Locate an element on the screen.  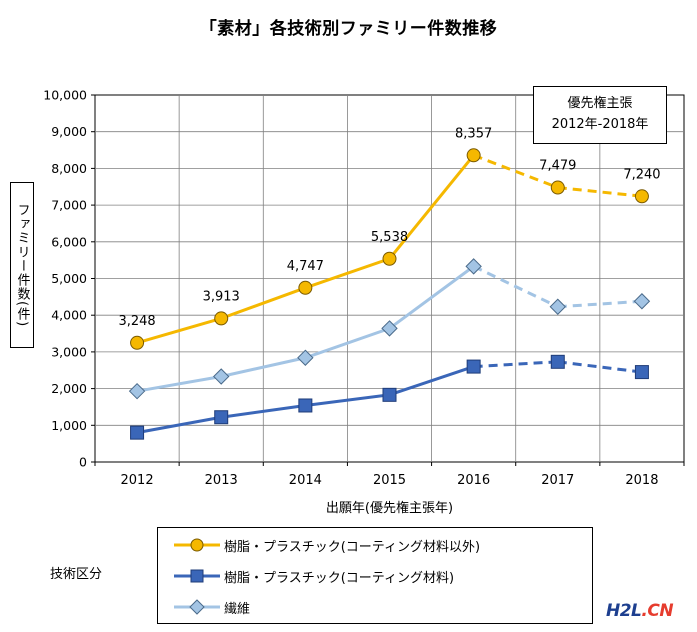
data-label: 7,479 is located at coordinates (557, 166).